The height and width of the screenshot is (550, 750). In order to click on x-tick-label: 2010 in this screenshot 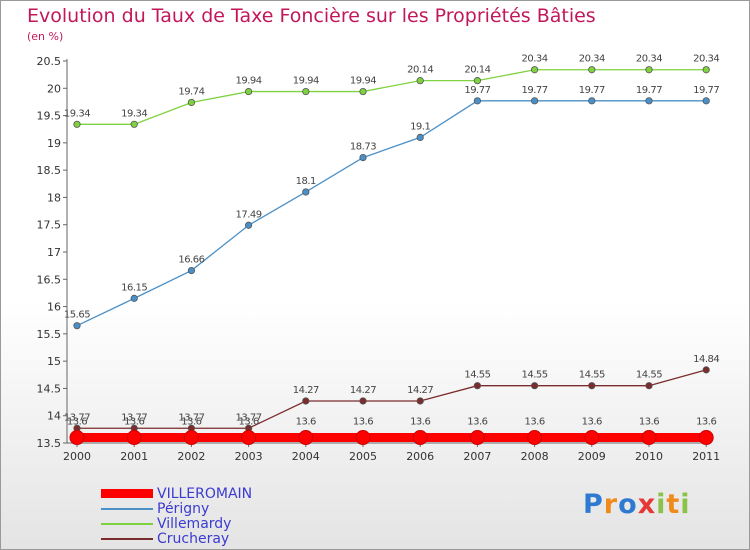, I will do `click(649, 456)`.